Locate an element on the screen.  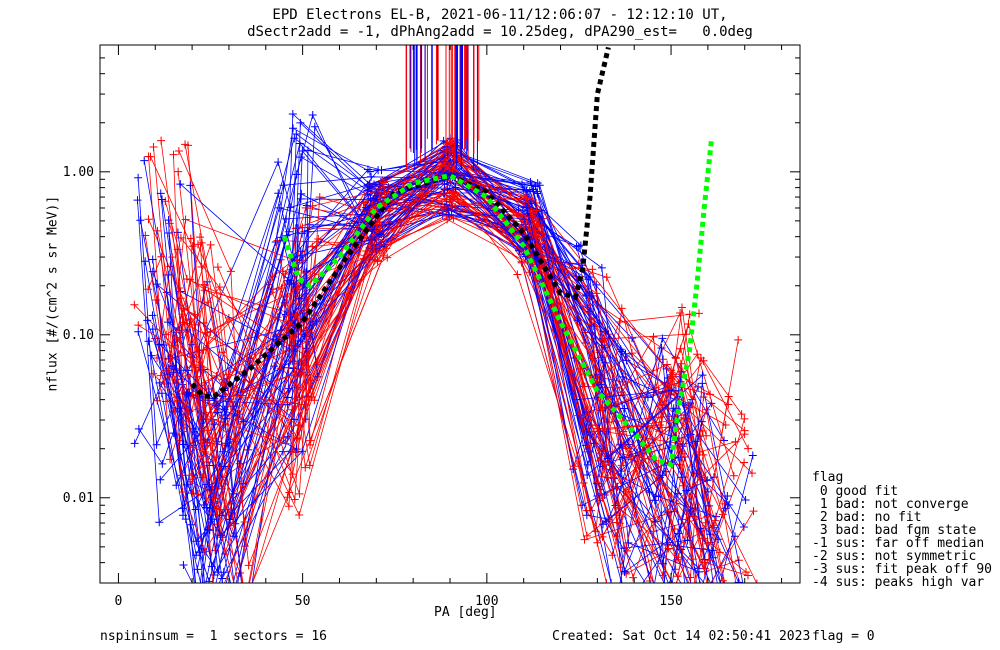
y-axis-label: nflux [#/(cm^2 s sr MeV)] is located at coordinates (53, 293).